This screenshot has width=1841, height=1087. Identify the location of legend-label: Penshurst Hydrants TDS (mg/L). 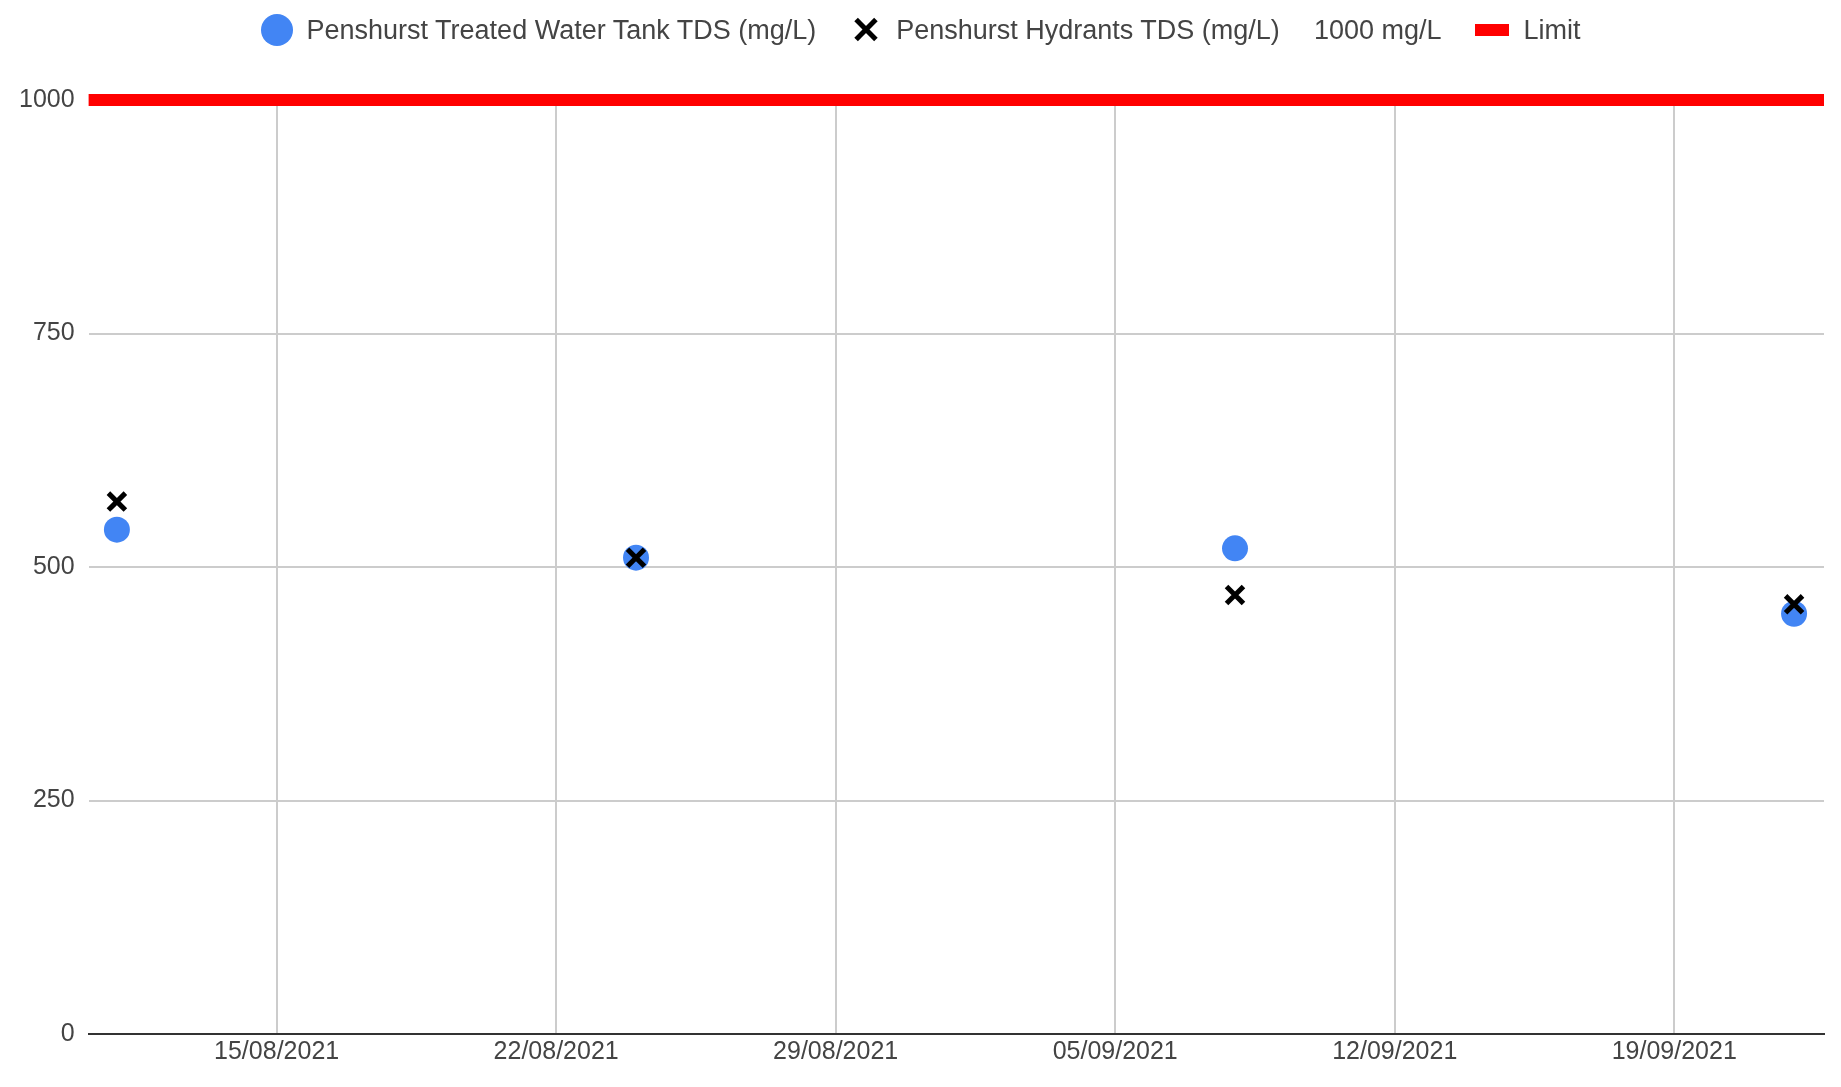
(1088, 30).